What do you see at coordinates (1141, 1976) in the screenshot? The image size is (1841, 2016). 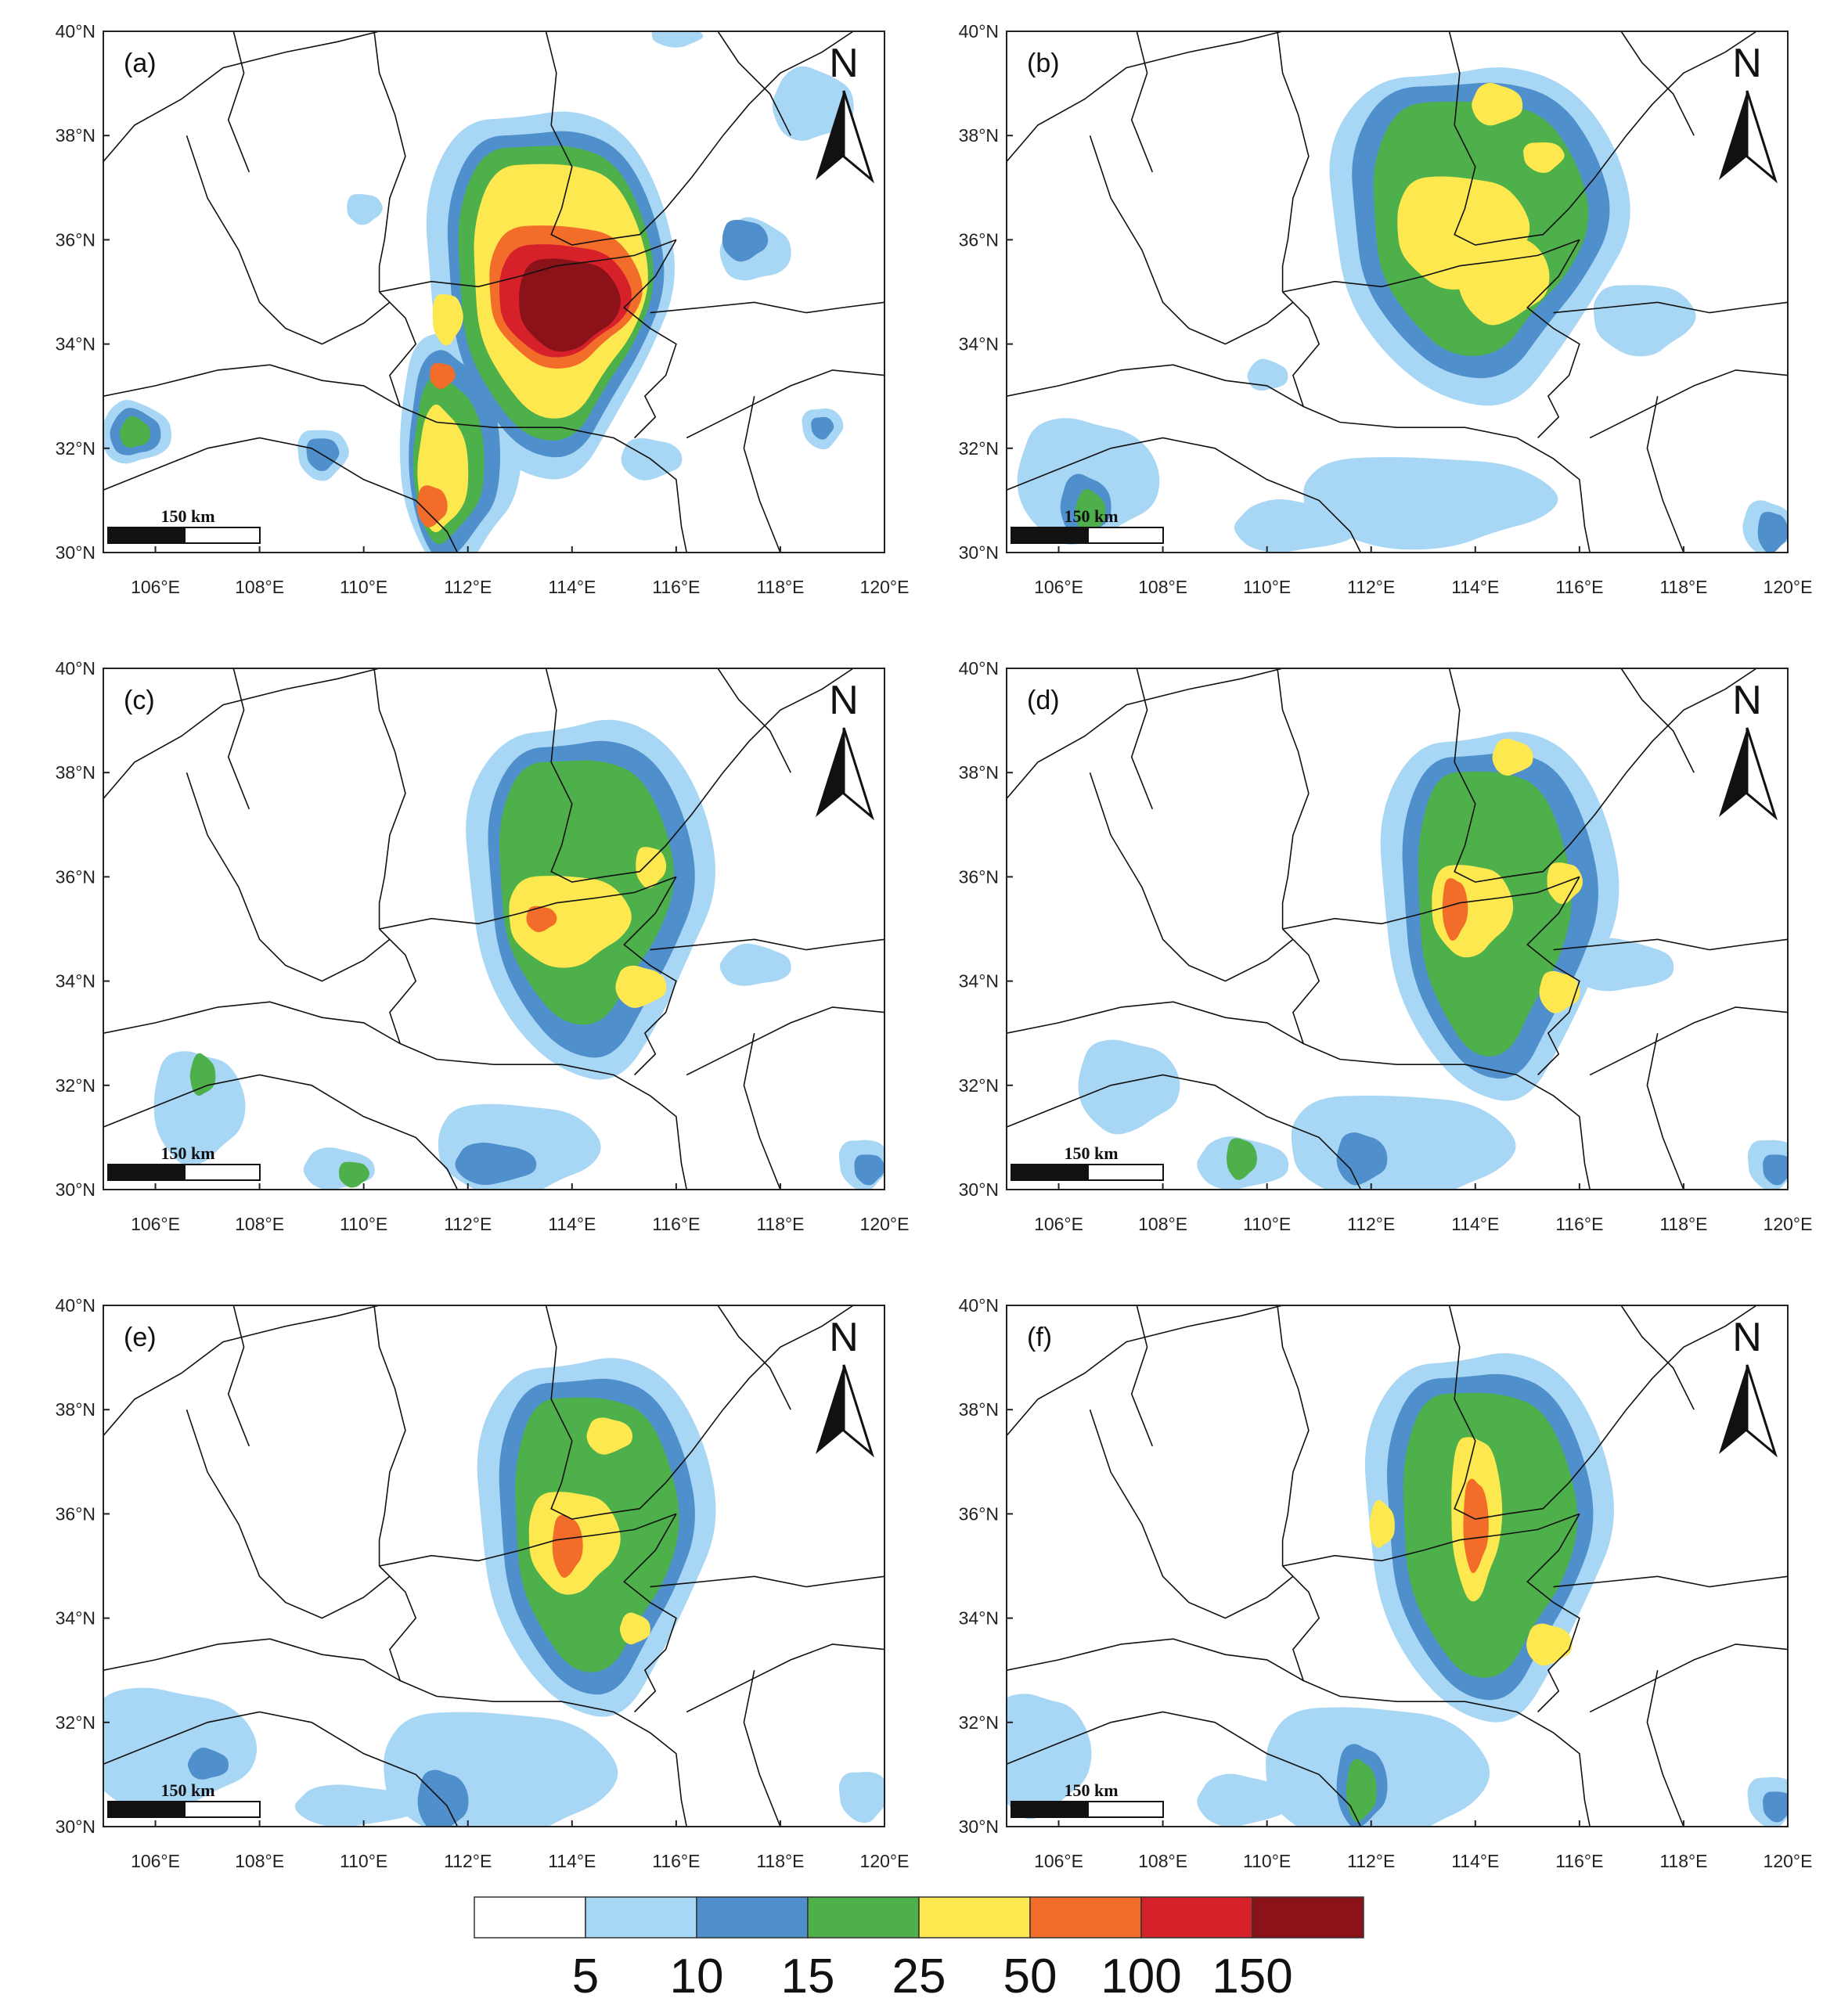 I see `colorbar-label: 100` at bounding box center [1141, 1976].